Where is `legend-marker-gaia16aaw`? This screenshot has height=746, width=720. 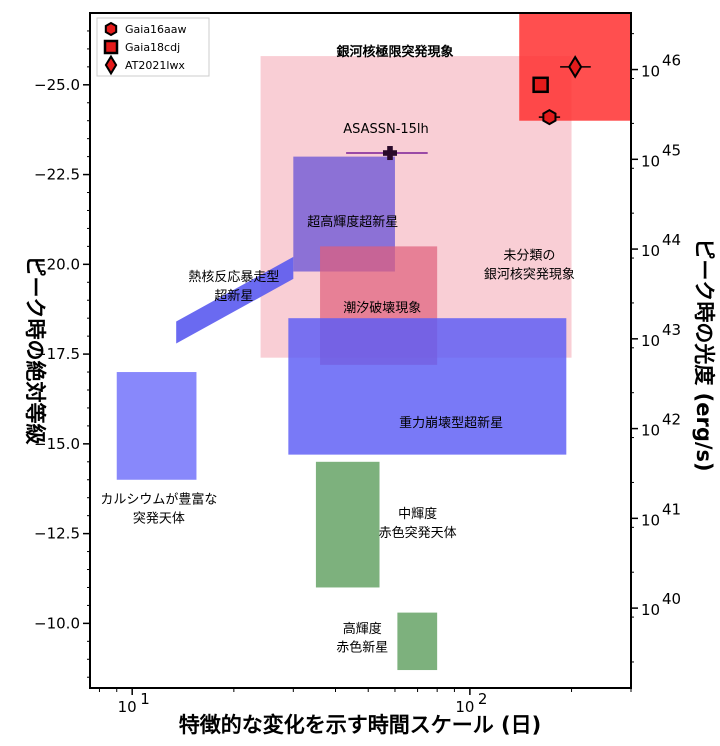
legend-marker-gaia16aaw is located at coordinates (111, 29).